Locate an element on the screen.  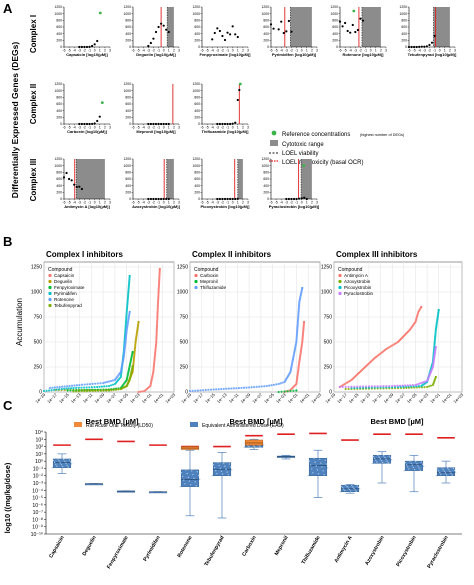
x-tick-label: 0 is located at coordinates (440, 51).